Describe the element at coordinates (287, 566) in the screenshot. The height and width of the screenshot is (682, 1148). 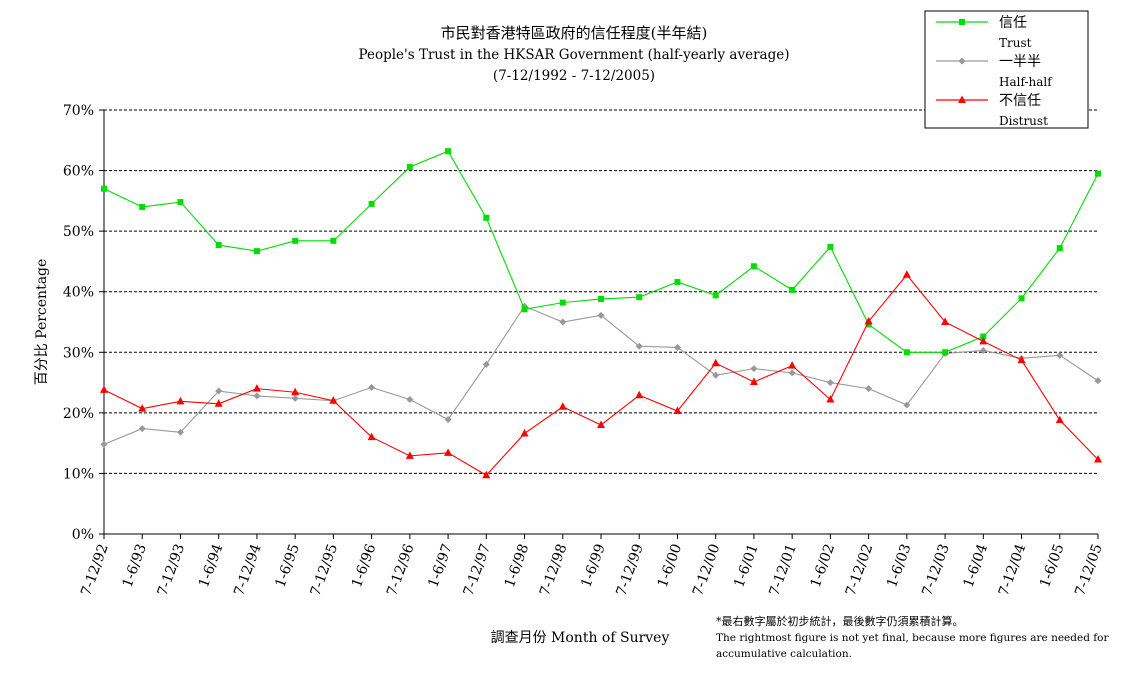
I see `x-tick-label: 1-6/95` at that location.